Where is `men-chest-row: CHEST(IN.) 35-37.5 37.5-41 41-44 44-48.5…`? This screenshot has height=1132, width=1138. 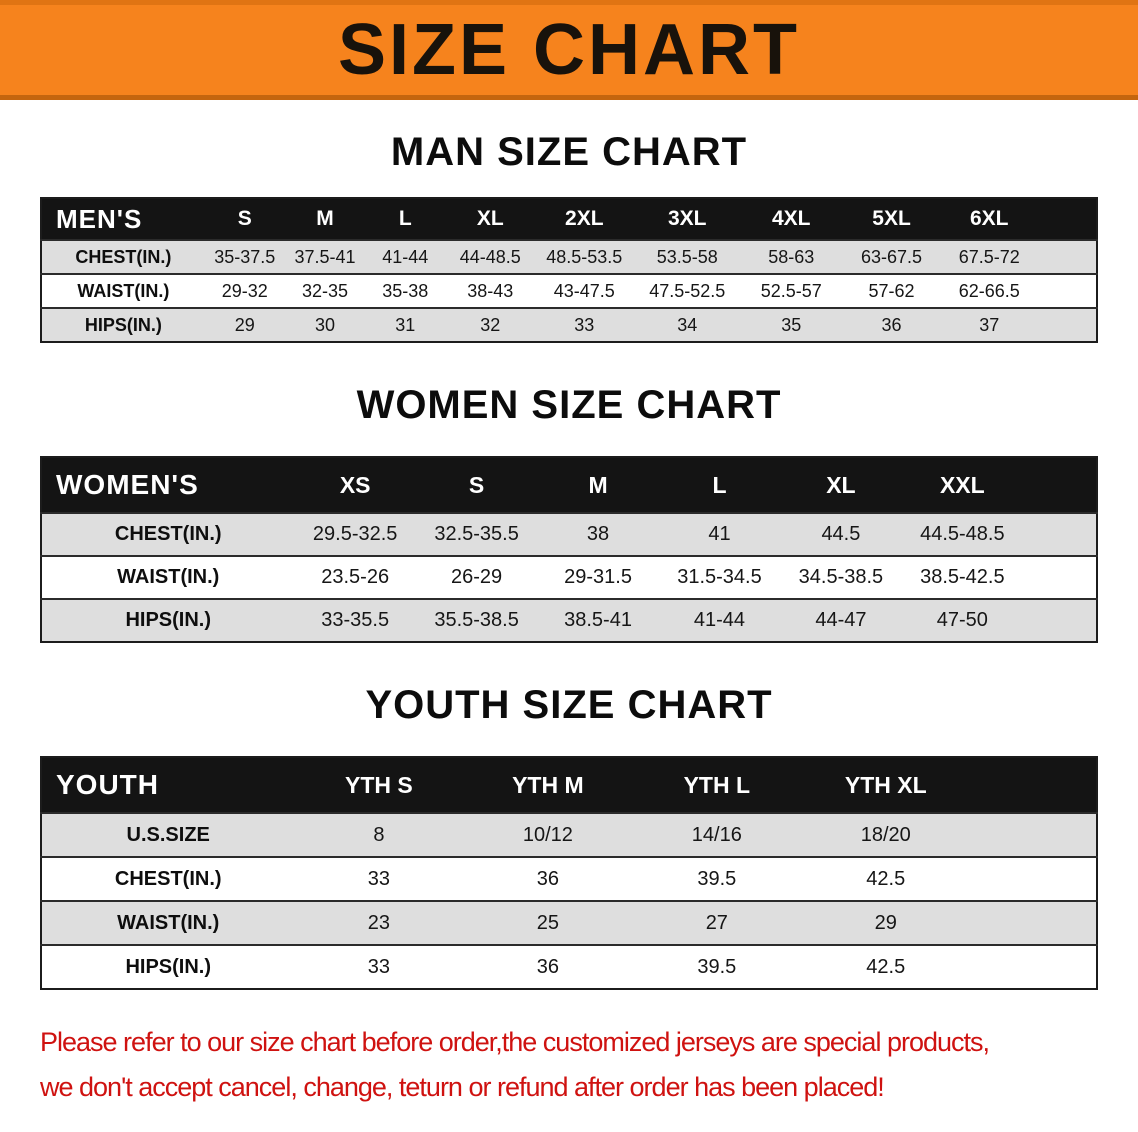
men-chest-row: CHEST(IN.) 35-37.5 37.5-41 41-44 44-48.5… is located at coordinates (569, 257).